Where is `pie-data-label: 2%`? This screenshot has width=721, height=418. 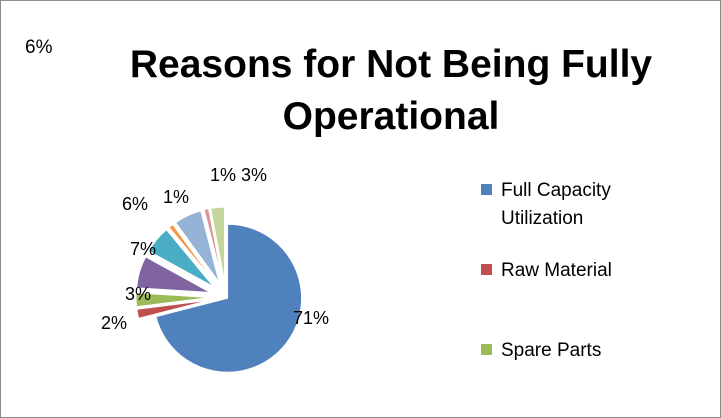
pie-data-label: 2% is located at coordinates (114, 323).